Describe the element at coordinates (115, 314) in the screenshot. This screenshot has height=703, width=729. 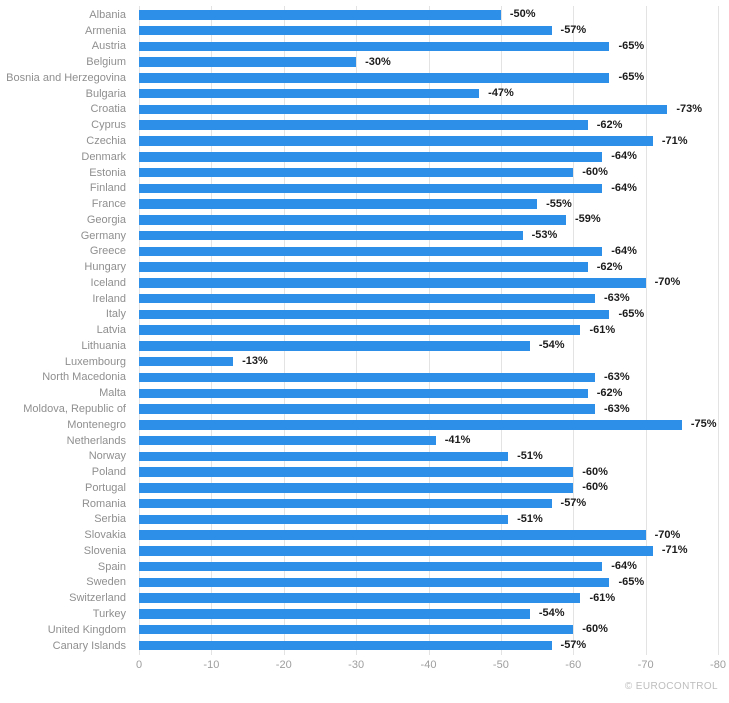
I see `category-label: Italy` at that location.